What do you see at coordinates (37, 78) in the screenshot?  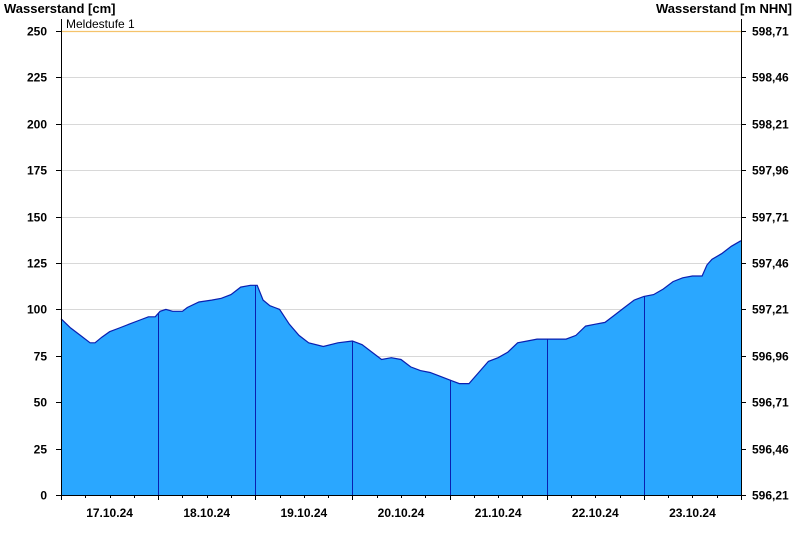 I see `y-tick-label-left: 225` at bounding box center [37, 78].